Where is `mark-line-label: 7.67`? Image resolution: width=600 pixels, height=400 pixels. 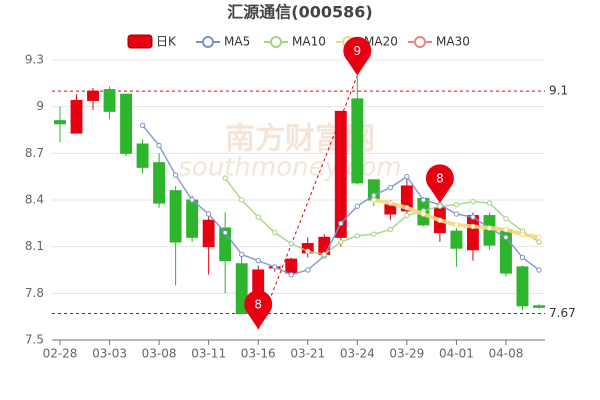 mark-line-label: 7.67 is located at coordinates (562, 313).